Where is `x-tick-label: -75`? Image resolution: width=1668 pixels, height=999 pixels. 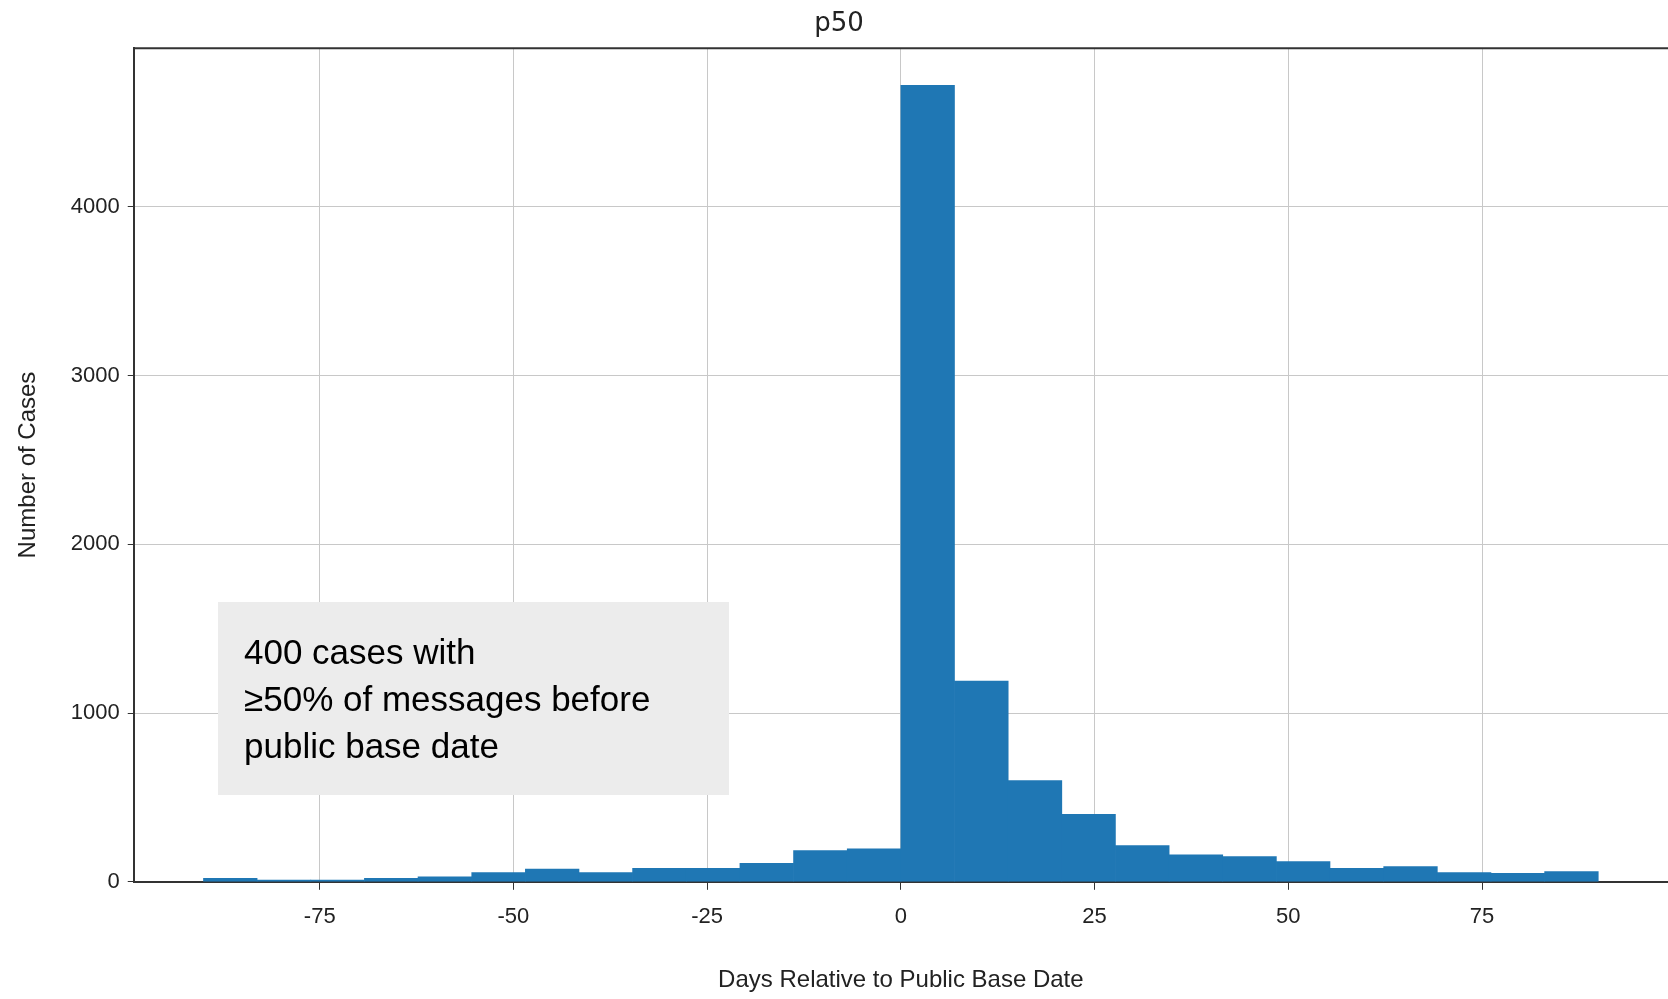
x-tick-label: -75 is located at coordinates (319, 916).